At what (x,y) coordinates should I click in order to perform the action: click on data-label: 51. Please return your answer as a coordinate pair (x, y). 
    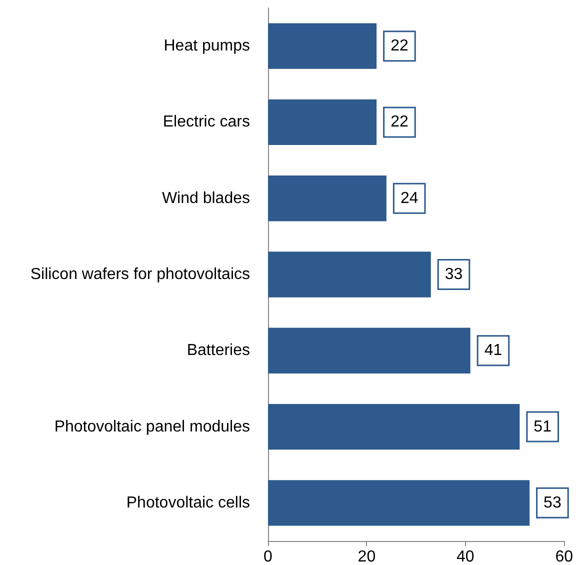
    Looking at the image, I should click on (543, 427).